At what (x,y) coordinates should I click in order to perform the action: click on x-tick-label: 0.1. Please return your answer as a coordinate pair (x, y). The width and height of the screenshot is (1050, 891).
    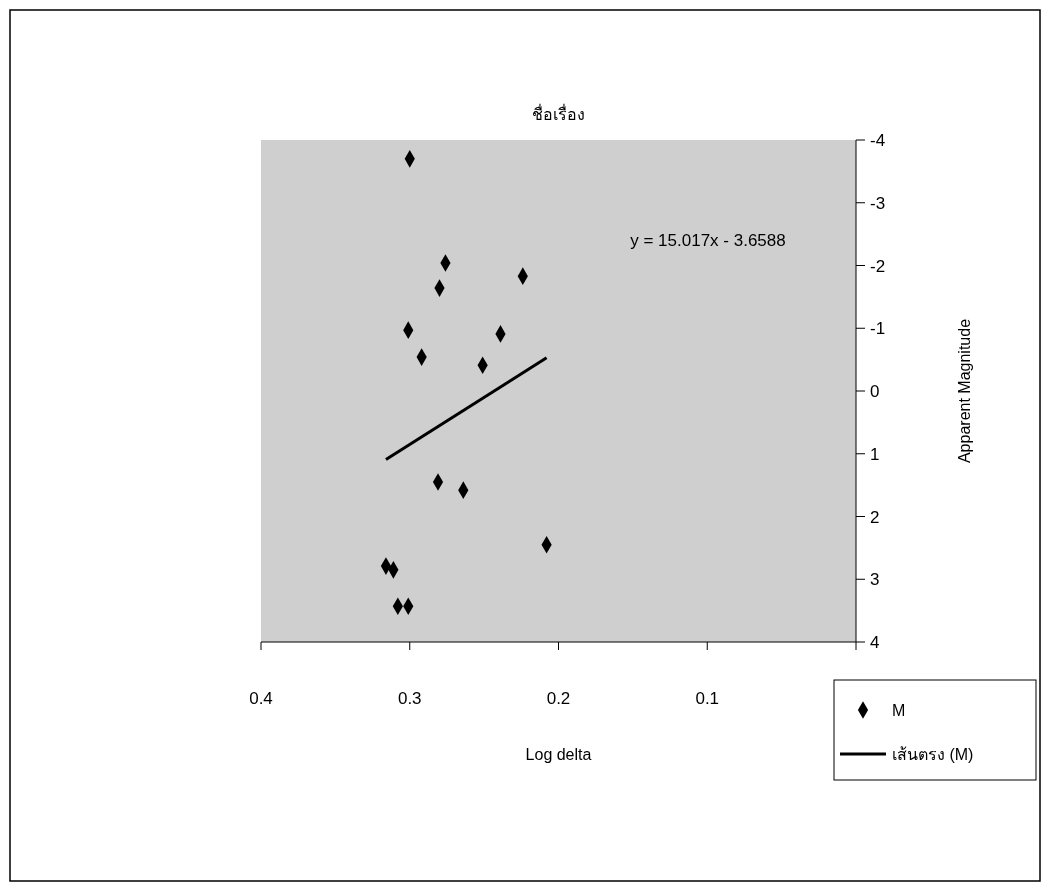
    Looking at the image, I should click on (707, 698).